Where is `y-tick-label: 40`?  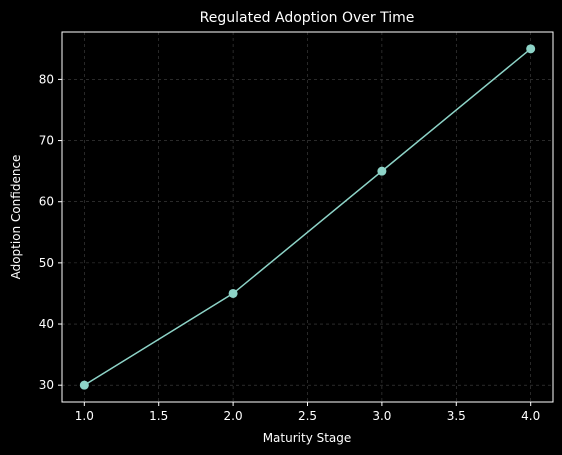
y-tick-label: 40 is located at coordinates (46, 324).